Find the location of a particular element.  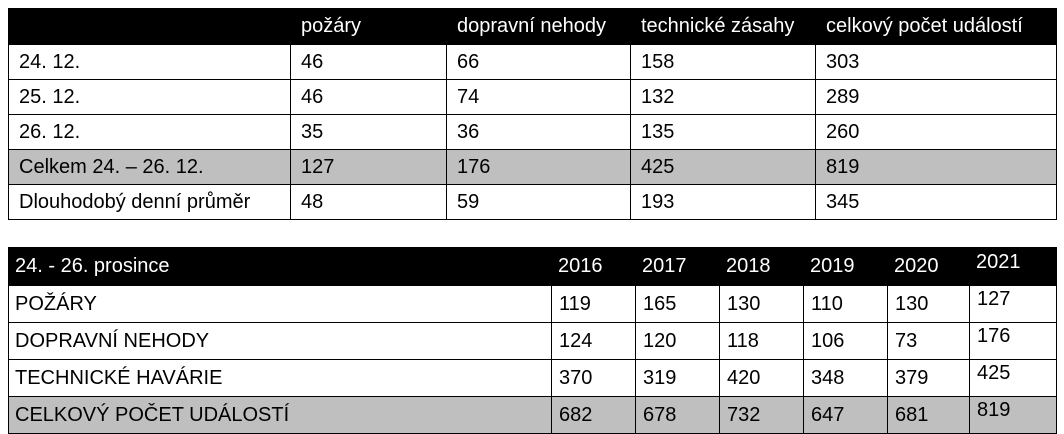

row-label: POŽÁRY is located at coordinates (280, 304).